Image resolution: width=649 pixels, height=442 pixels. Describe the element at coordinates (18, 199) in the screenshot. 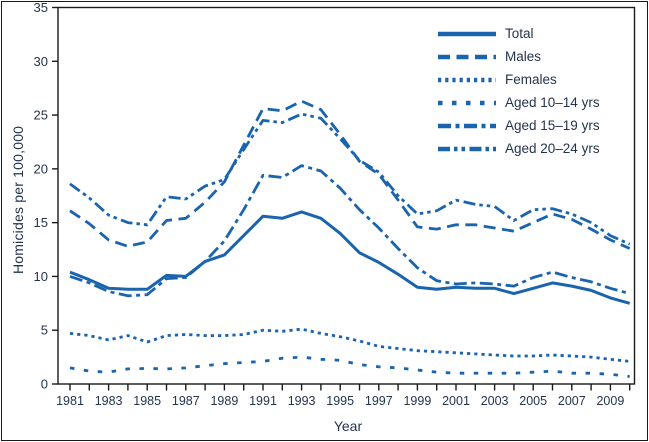

I see `y-axis-title: Homicides per 100,000` at that location.